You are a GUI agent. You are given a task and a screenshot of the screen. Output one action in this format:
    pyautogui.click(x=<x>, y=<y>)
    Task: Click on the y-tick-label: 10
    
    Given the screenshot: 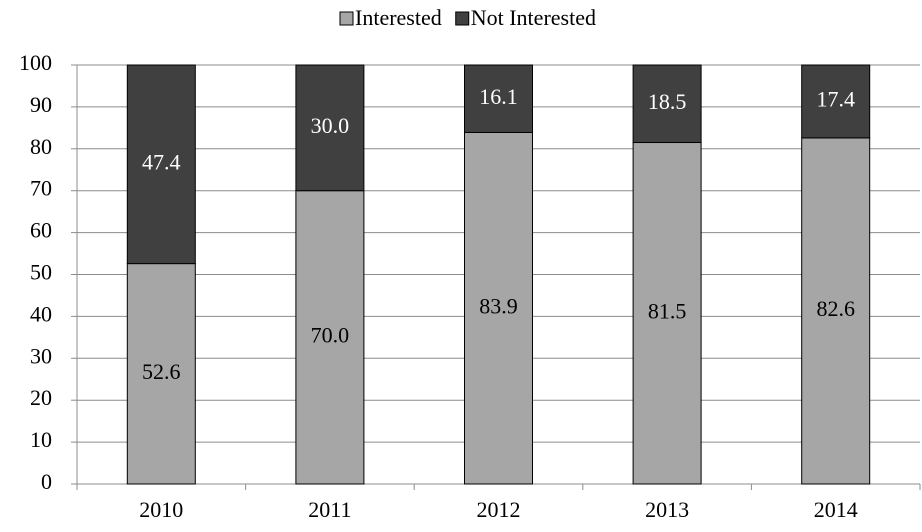 What is the action you would take?
    pyautogui.click(x=41, y=439)
    